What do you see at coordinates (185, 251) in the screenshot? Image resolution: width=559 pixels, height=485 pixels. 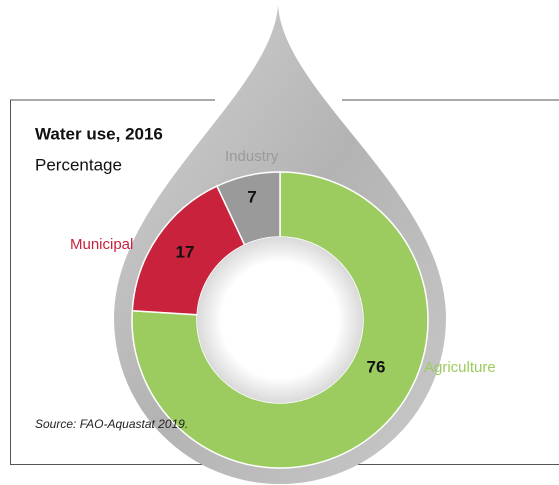 I see `value-label: 17` at bounding box center [185, 251].